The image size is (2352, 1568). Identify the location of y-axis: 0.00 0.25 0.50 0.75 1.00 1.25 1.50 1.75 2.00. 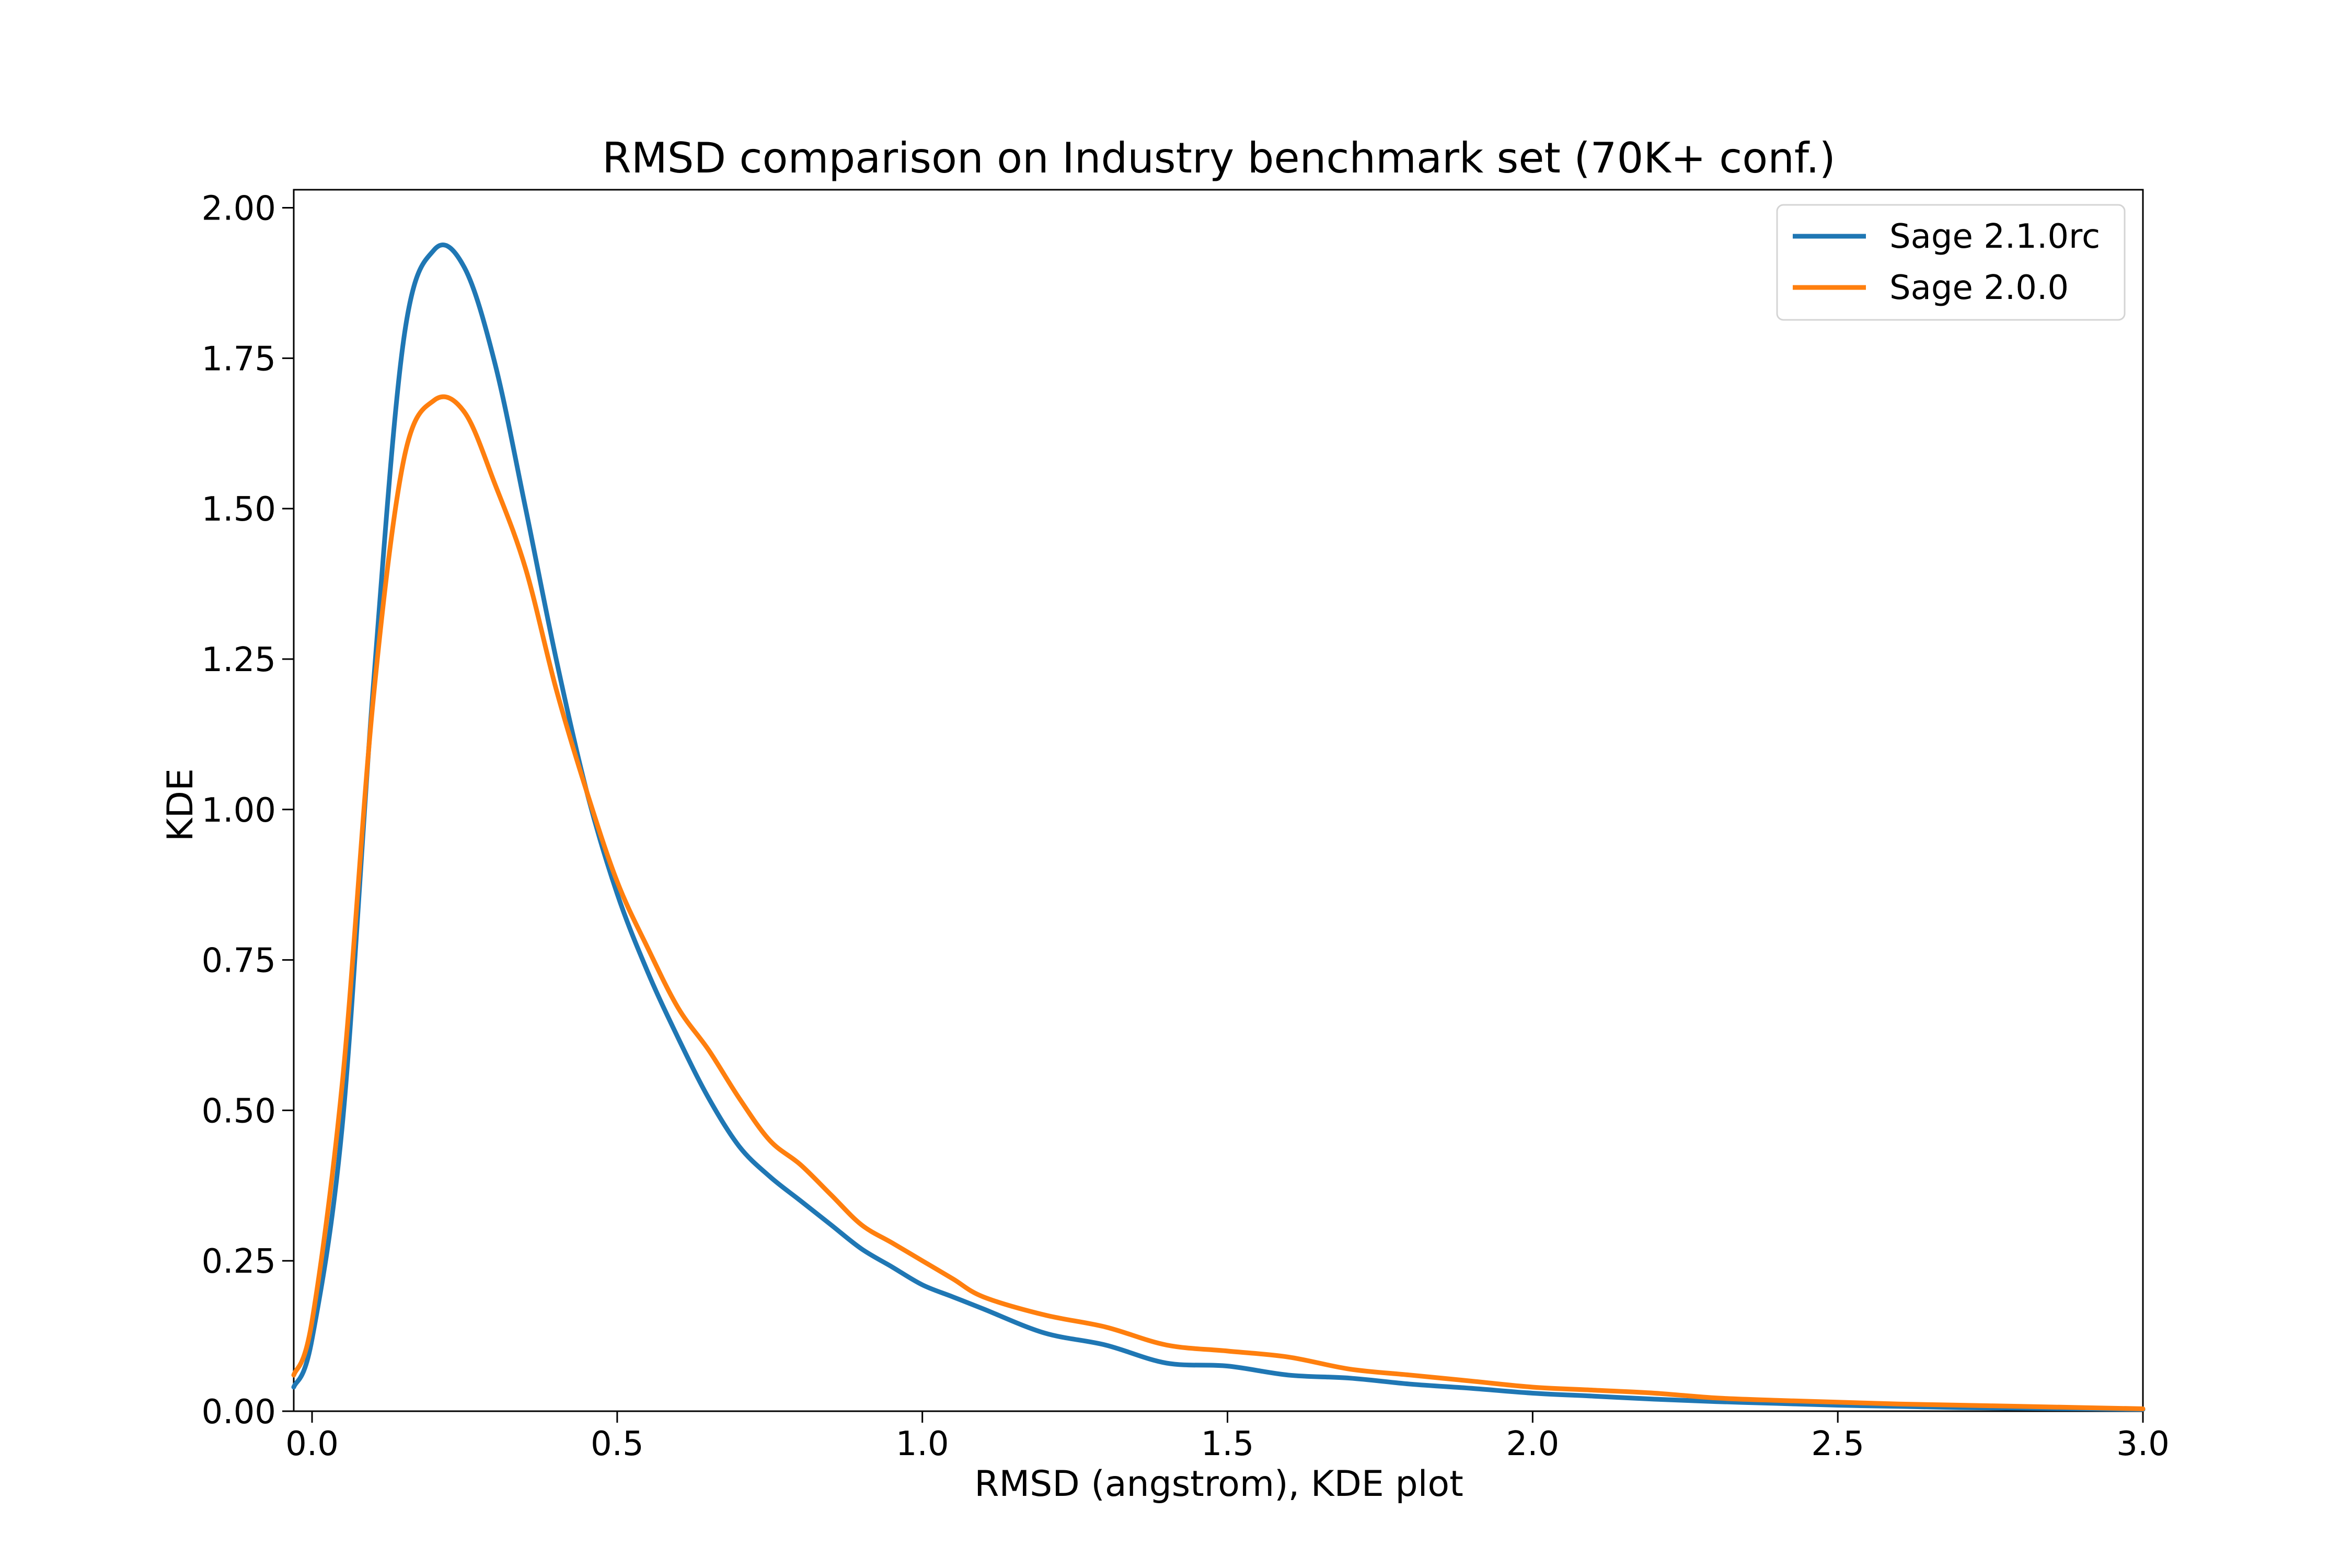
(248, 811).